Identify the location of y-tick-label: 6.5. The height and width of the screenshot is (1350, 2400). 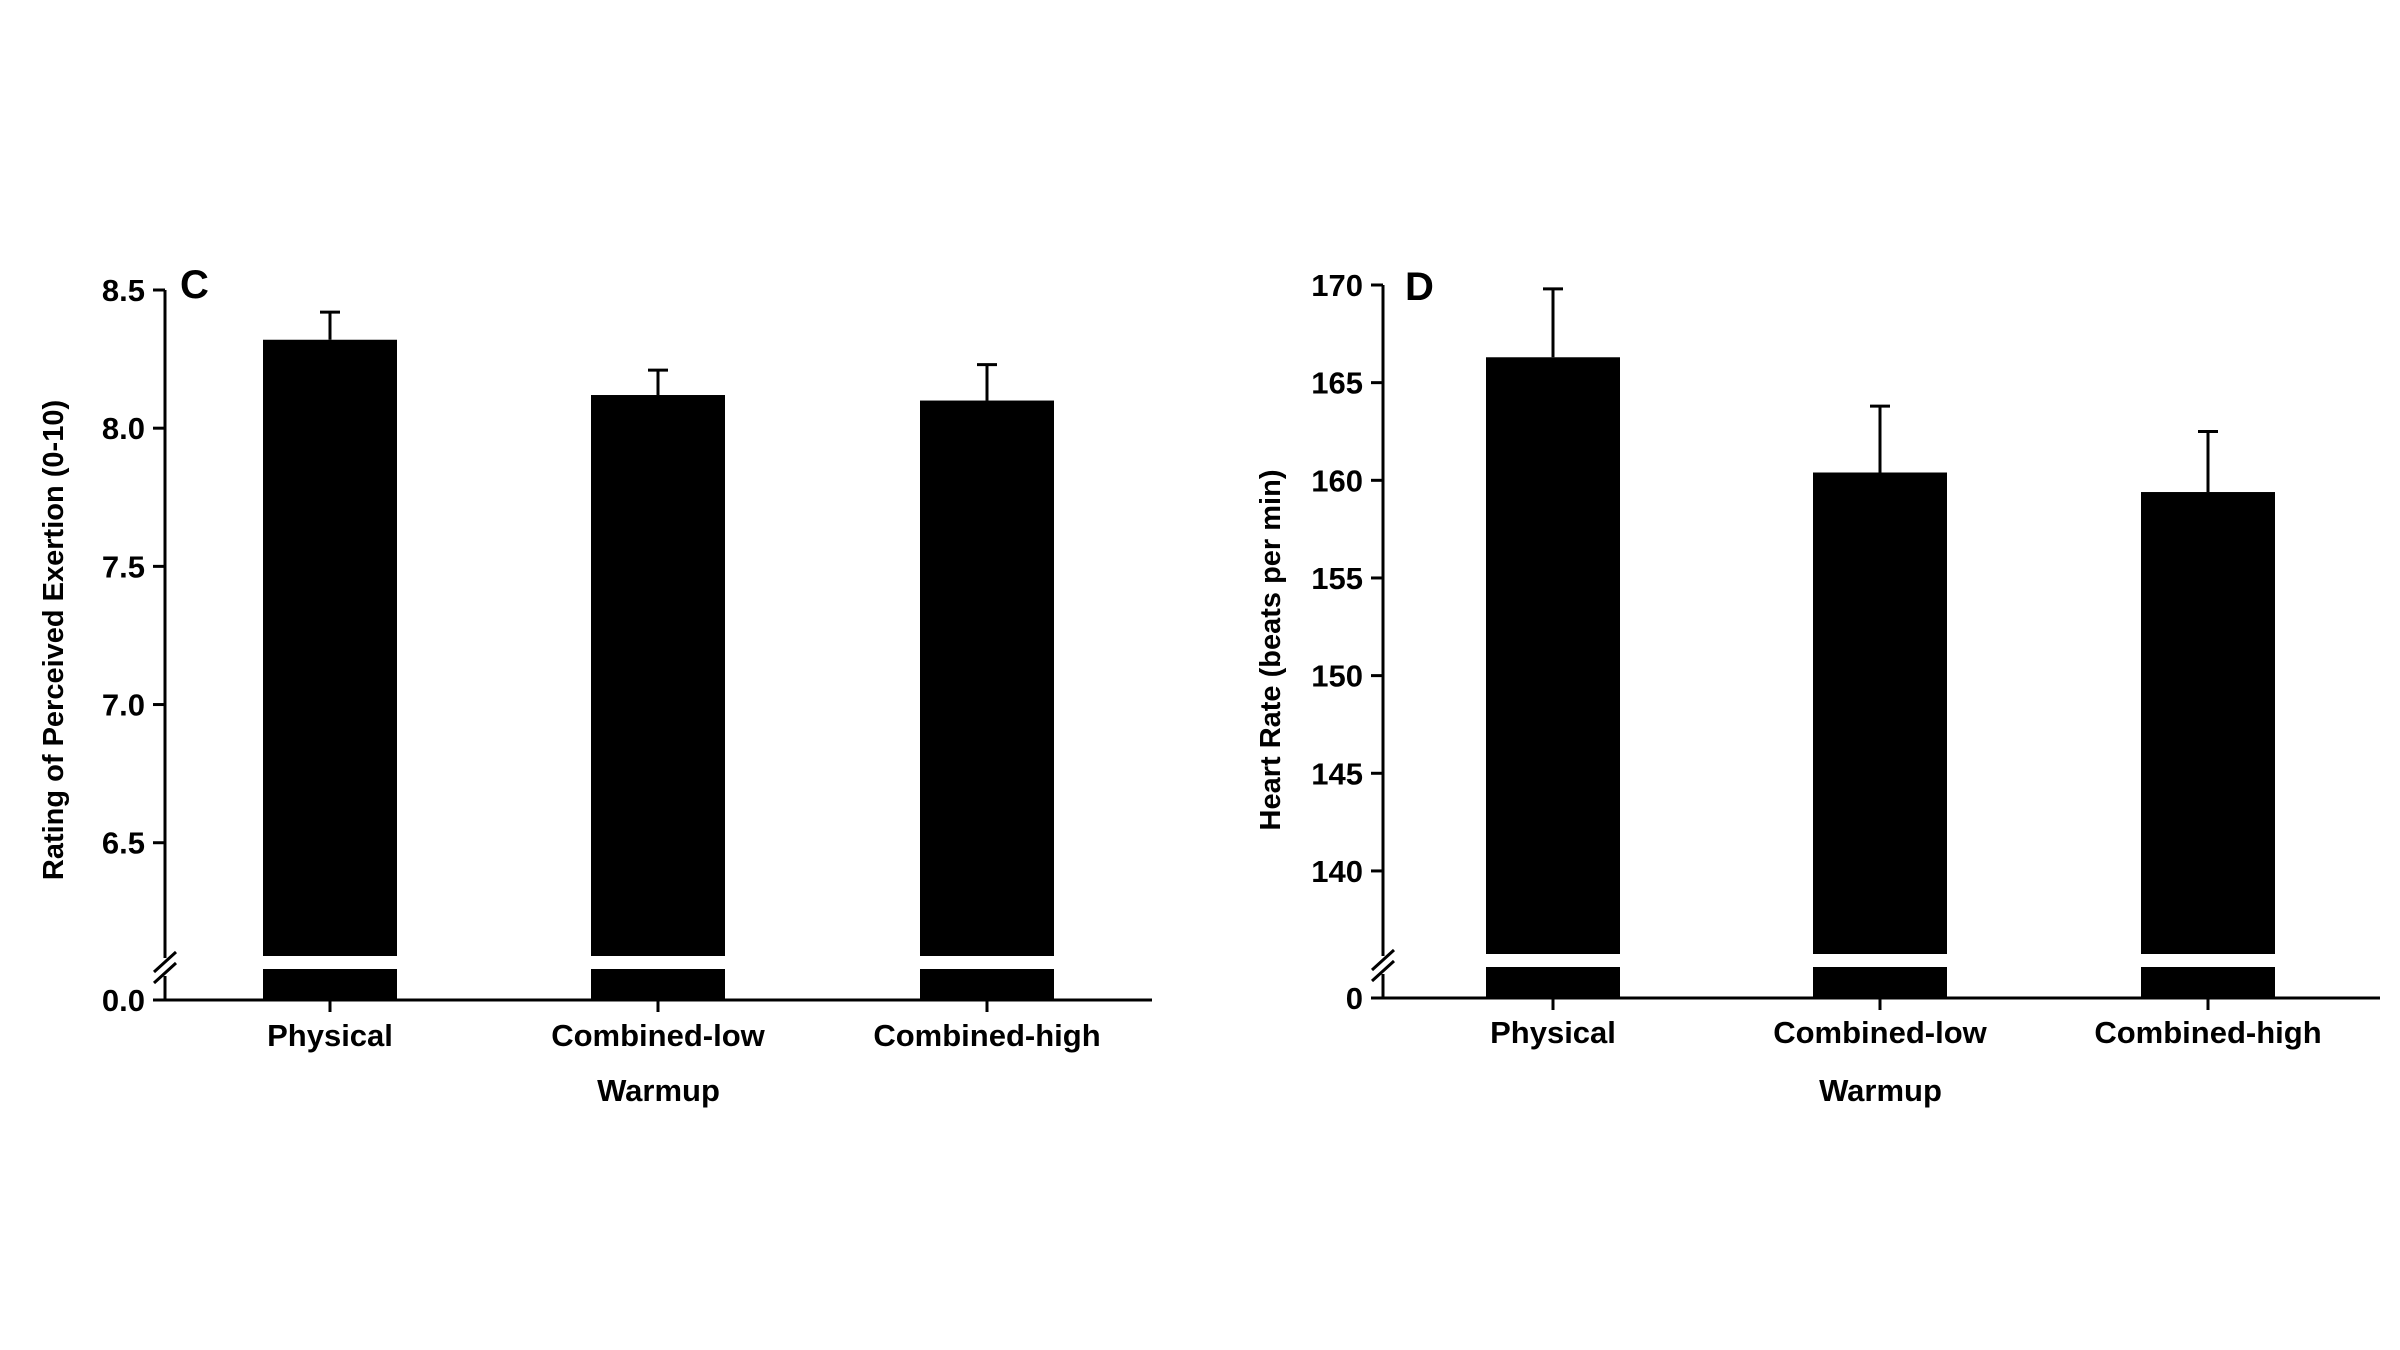
(123, 843).